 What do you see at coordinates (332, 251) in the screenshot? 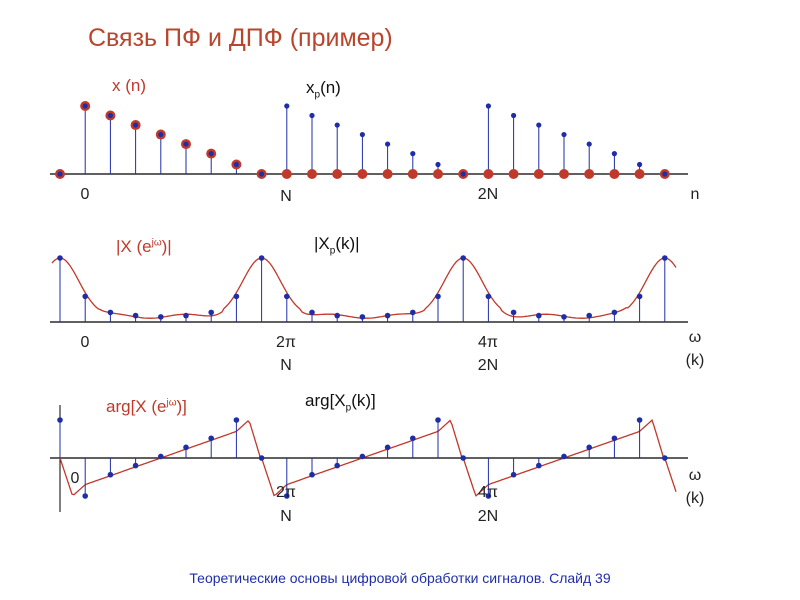
I see `label-magXp-sub: p` at bounding box center [332, 251].